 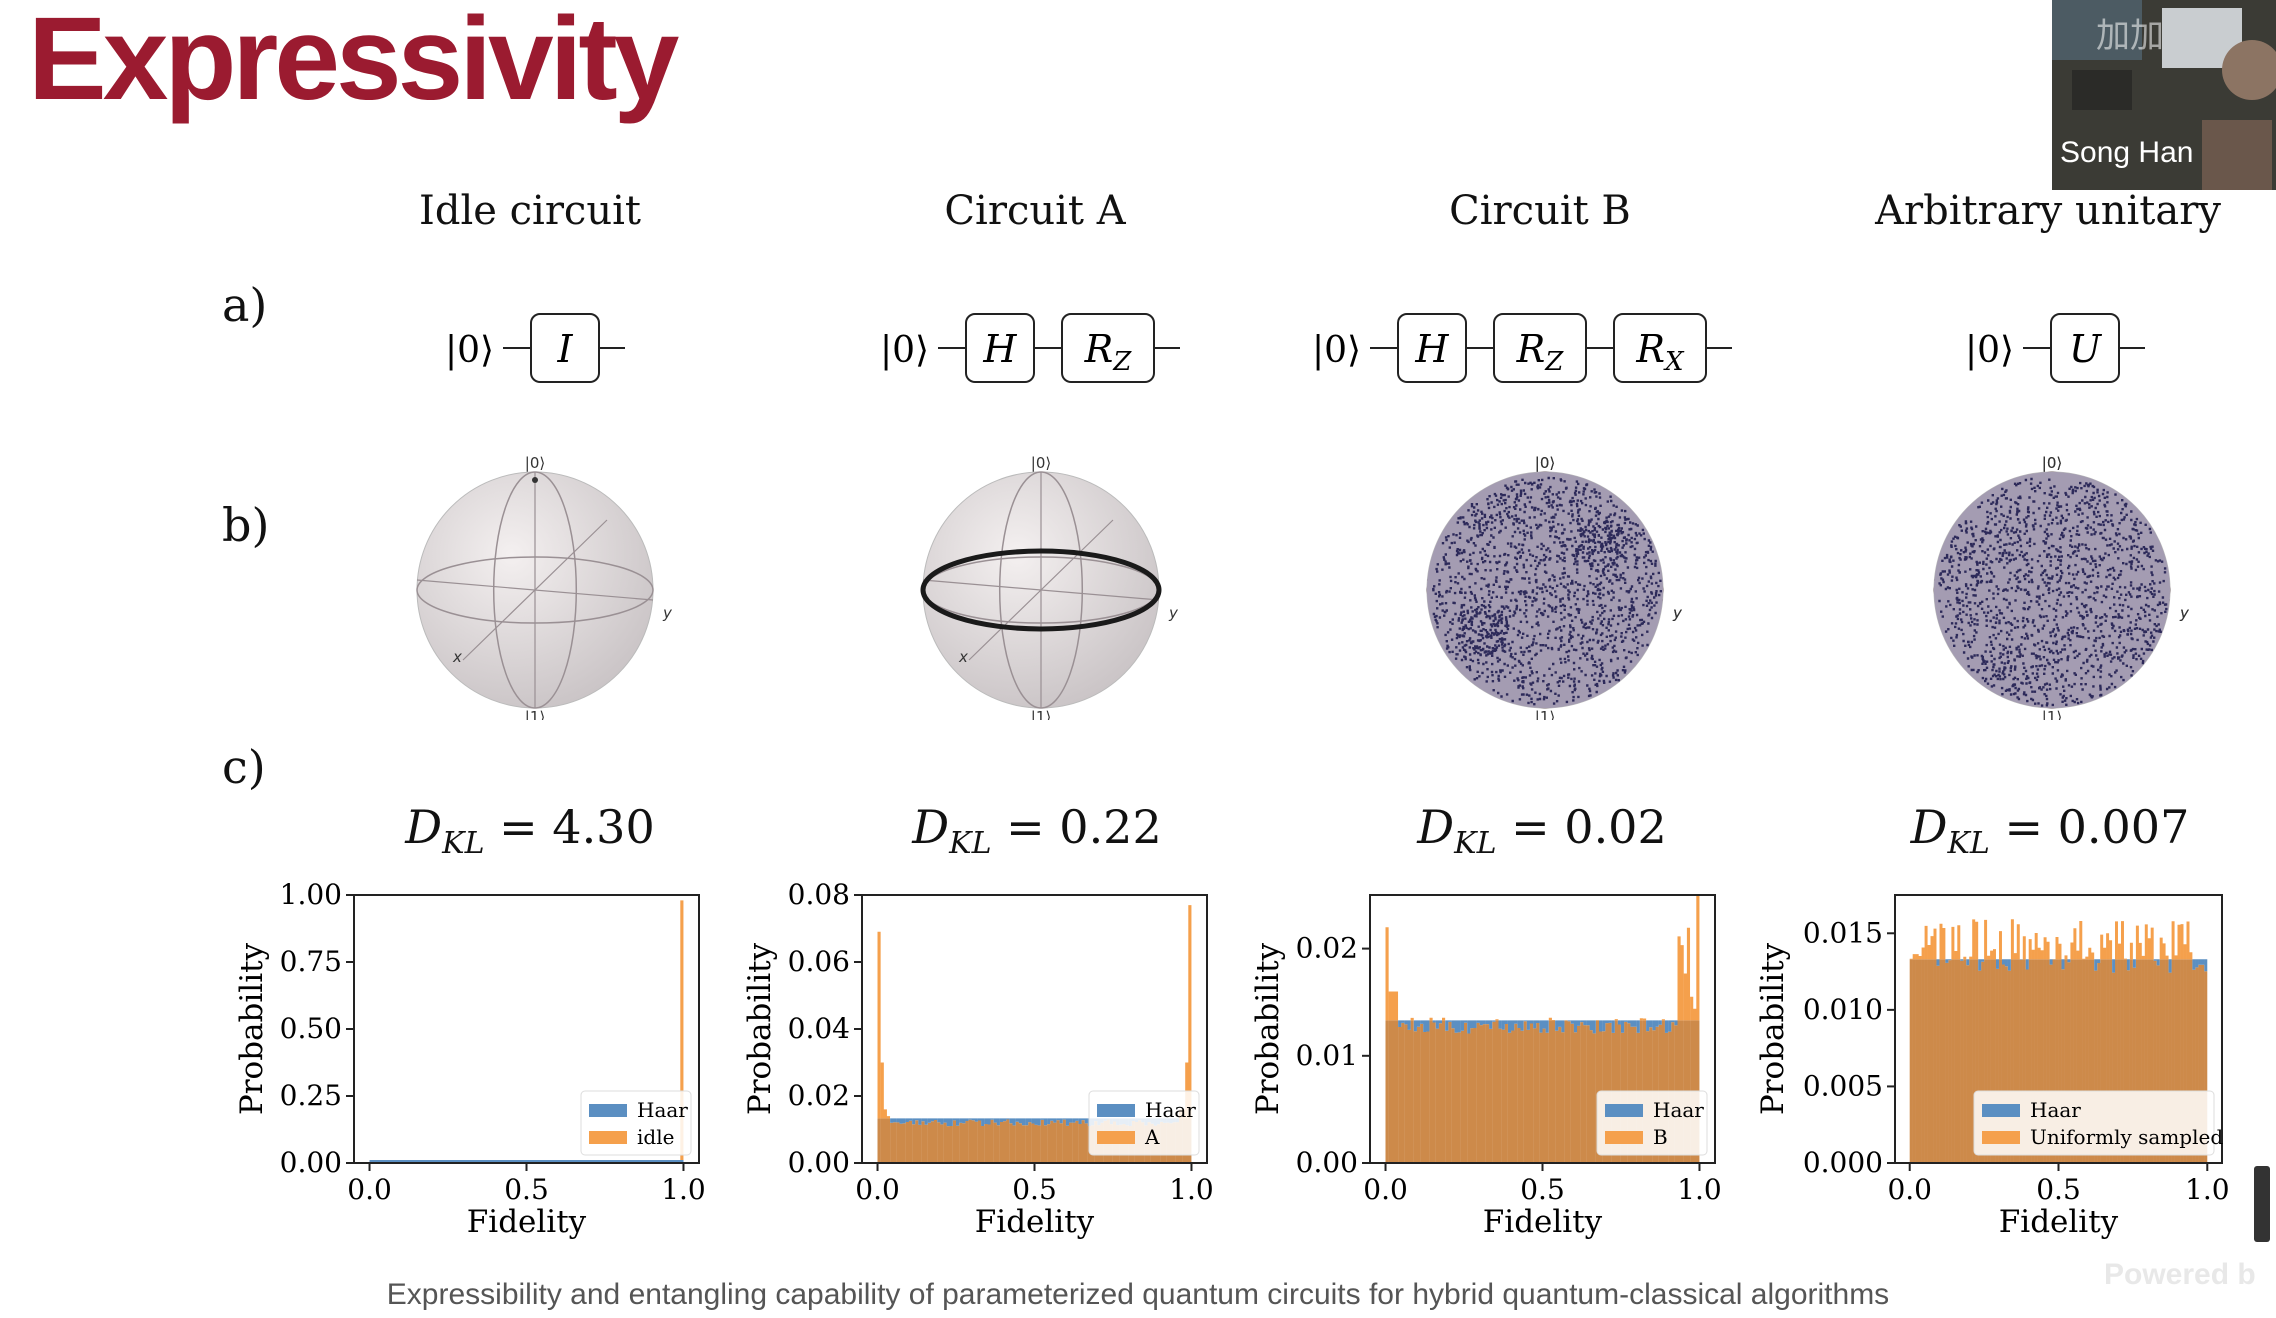 I want to click on legend: Haar idle, so click(x=636, y=1123).